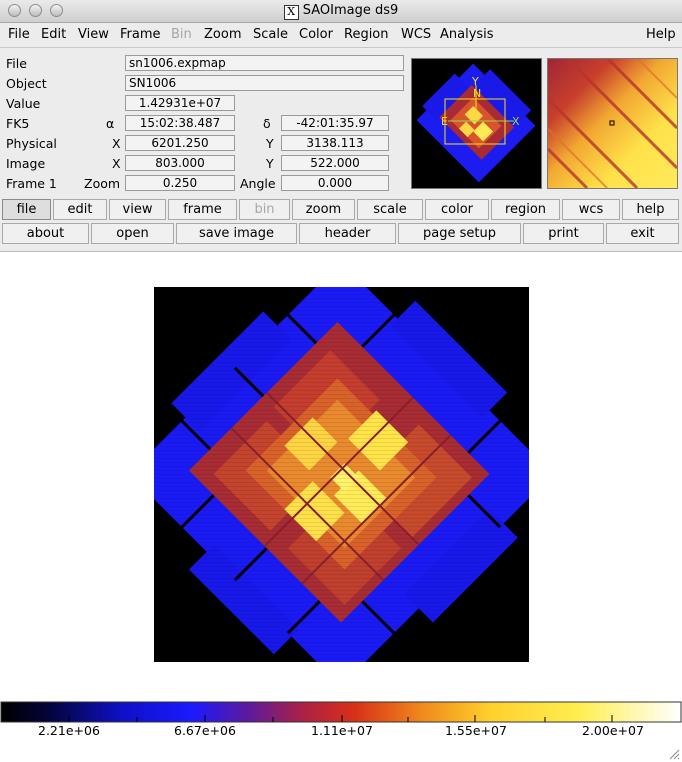 The height and width of the screenshot is (762, 682). Describe the element at coordinates (180, 143) in the screenshot. I see `physical-x-field: 6201.250` at that location.